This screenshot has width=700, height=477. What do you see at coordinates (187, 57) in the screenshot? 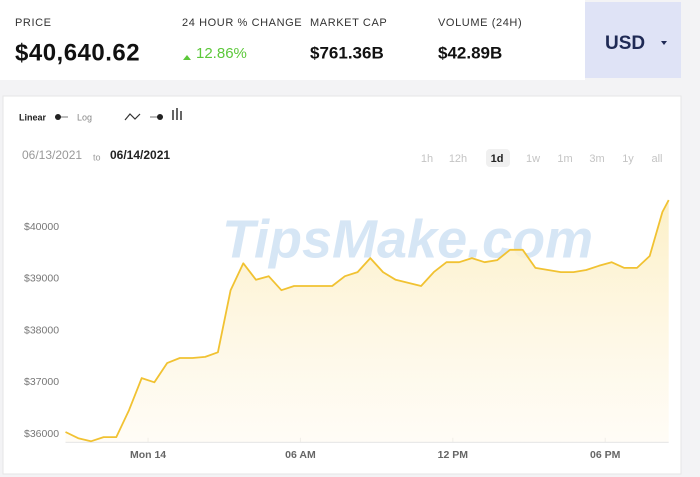
I see `up-arrow` at bounding box center [187, 57].